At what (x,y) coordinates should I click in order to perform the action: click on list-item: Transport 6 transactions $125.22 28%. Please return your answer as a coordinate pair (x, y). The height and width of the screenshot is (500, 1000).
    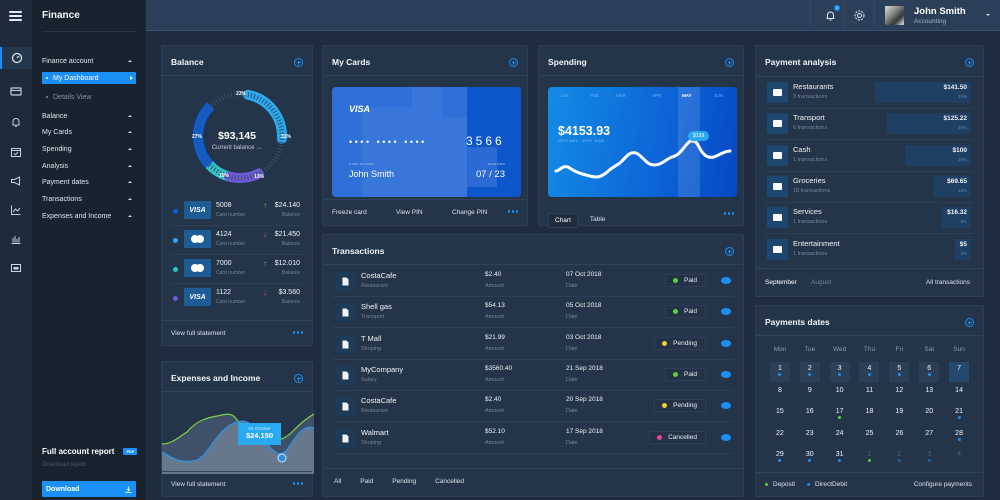
    Looking at the image, I should click on (869, 125).